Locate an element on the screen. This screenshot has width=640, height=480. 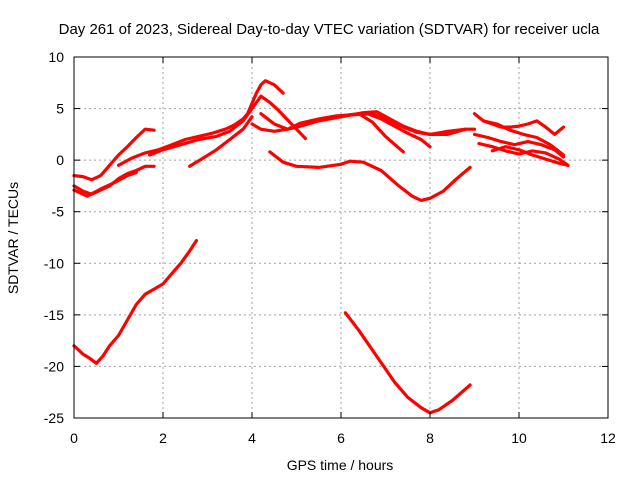
series-trace-e is located at coordinates (227, 125).